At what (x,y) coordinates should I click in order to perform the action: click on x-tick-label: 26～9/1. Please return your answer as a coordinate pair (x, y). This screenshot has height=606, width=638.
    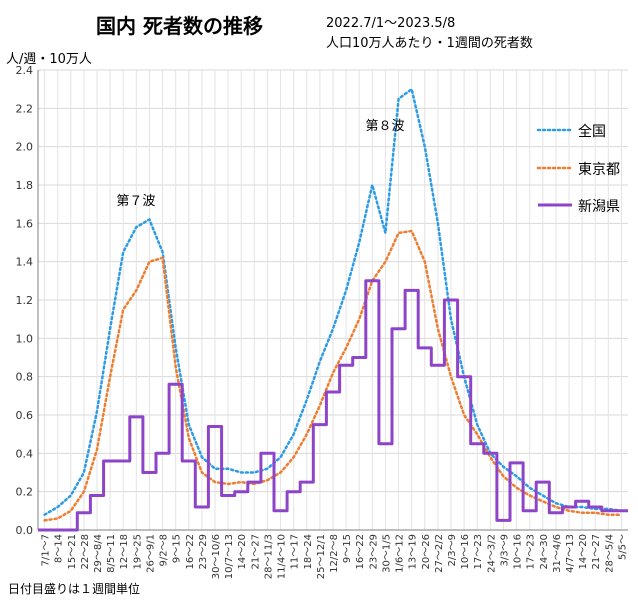
    Looking at the image, I should click on (150, 553).